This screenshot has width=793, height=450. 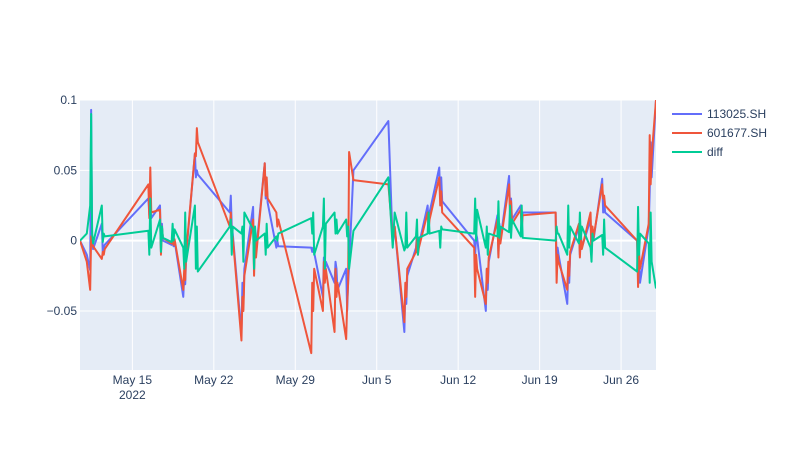 What do you see at coordinates (73, 241) in the screenshot?
I see `y-tick-label: 0` at bounding box center [73, 241].